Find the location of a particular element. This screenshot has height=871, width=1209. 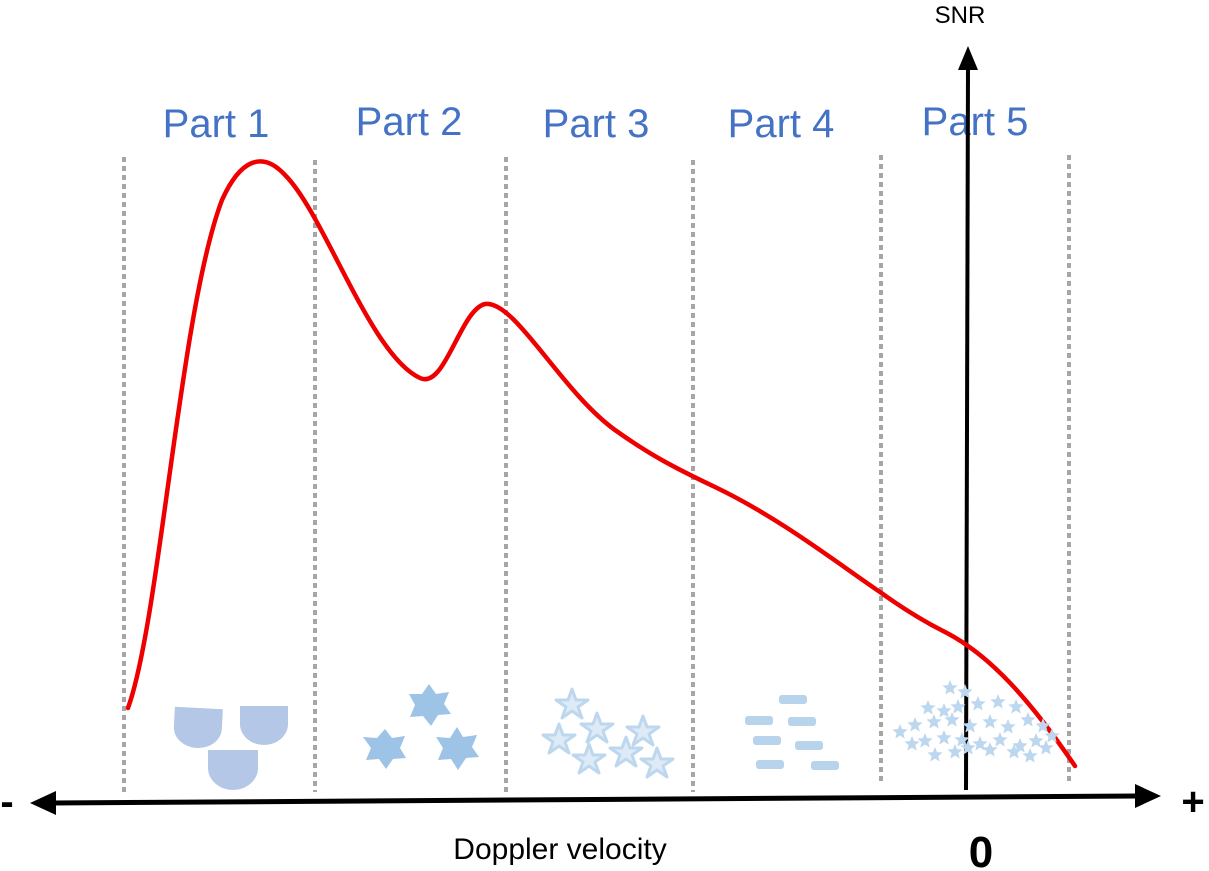

part-5-label: Part 5 is located at coordinates (975, 122).